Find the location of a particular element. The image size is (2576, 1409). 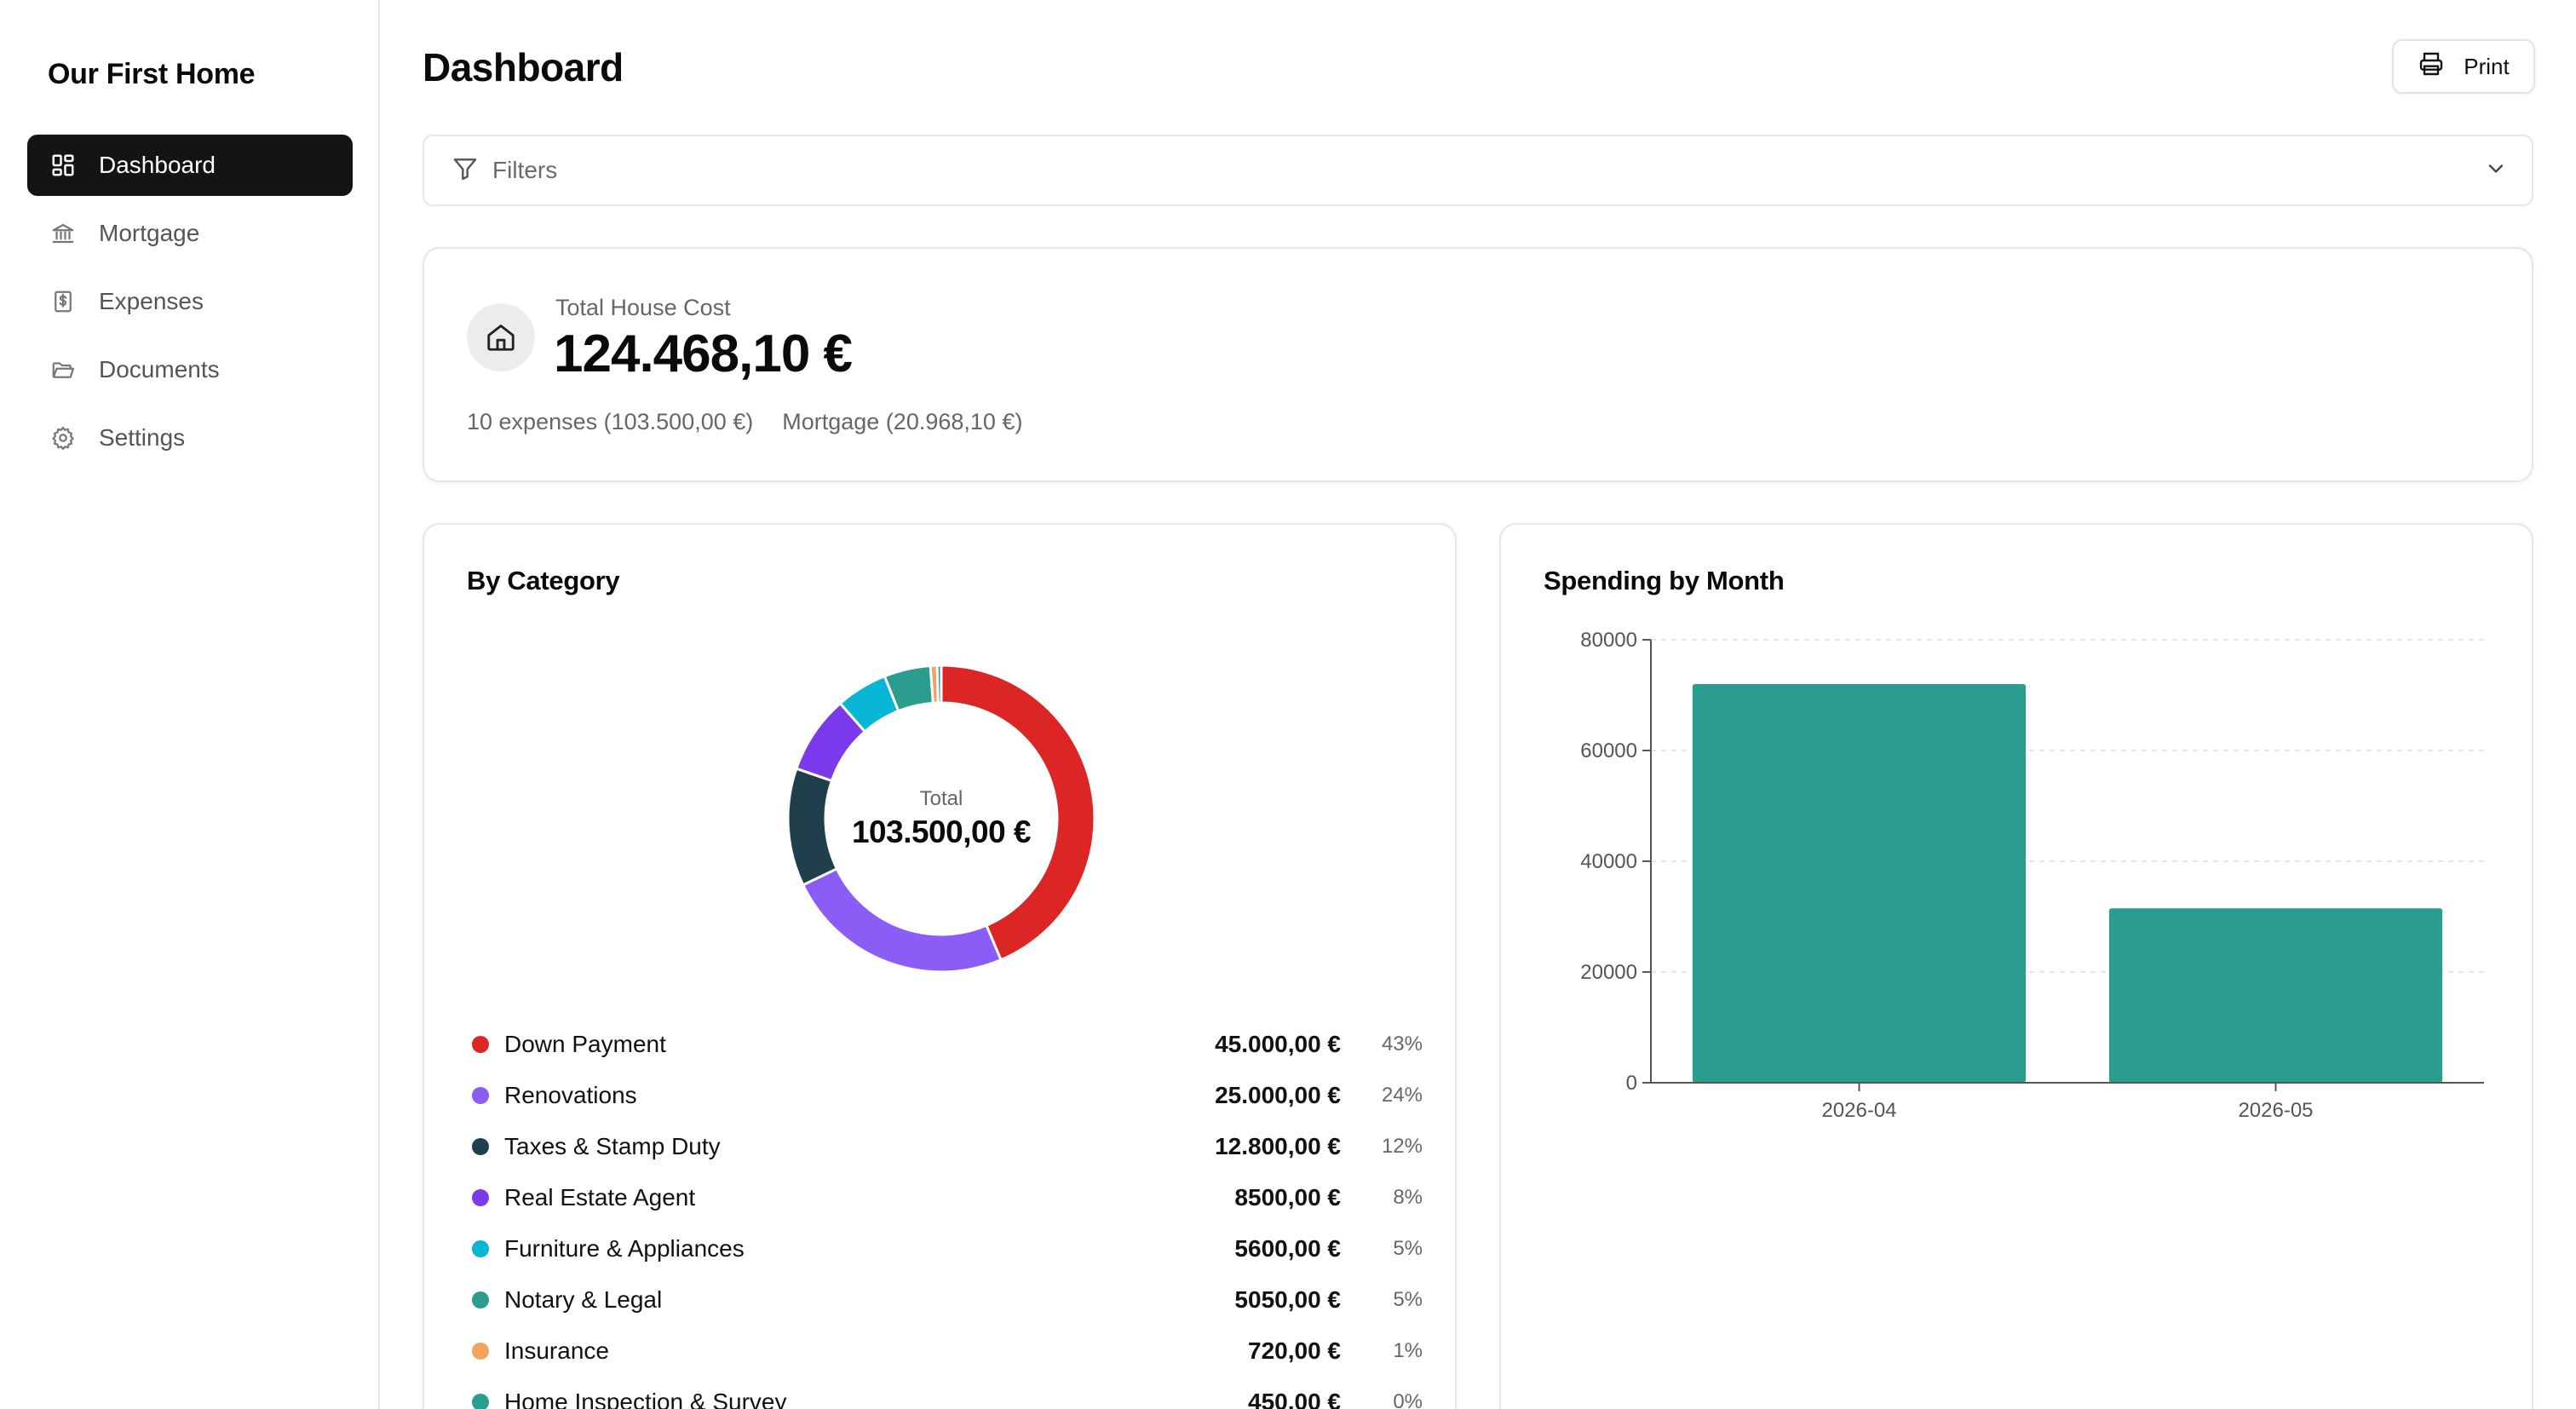

y-tick-label: 40000 is located at coordinates (1609, 861).